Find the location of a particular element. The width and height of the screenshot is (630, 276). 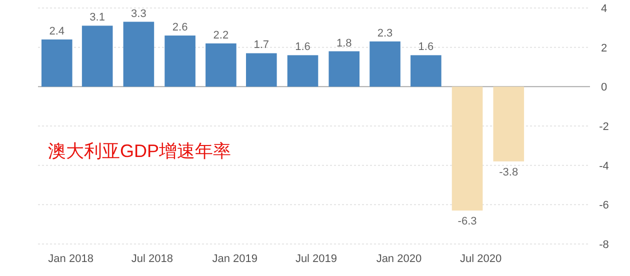

x-tick-label: Jan 2019 is located at coordinates (235, 259).